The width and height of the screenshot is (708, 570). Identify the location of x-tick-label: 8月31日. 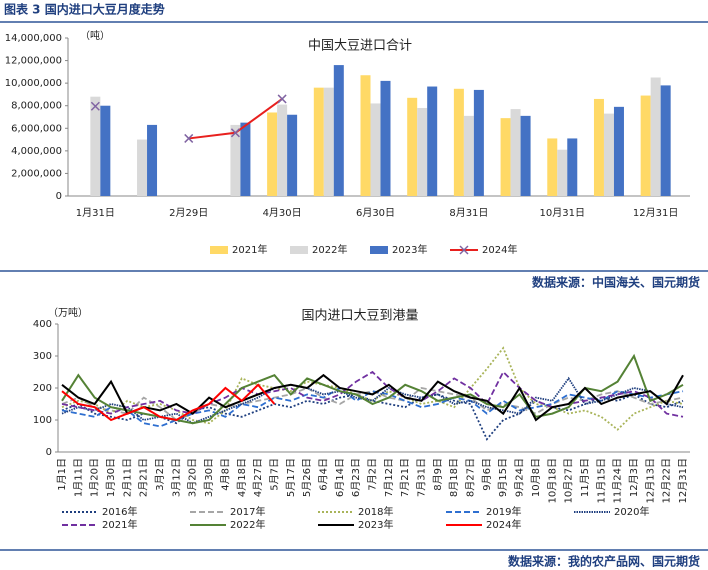
(468, 213).